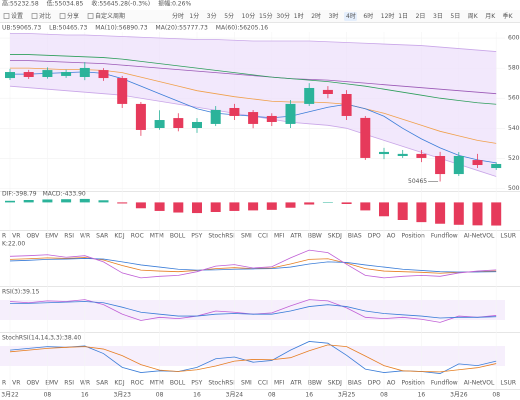  Describe the element at coordinates (242, 28) in the screenshot. I see `indicator-value: MA(60):56205.16` at that location.